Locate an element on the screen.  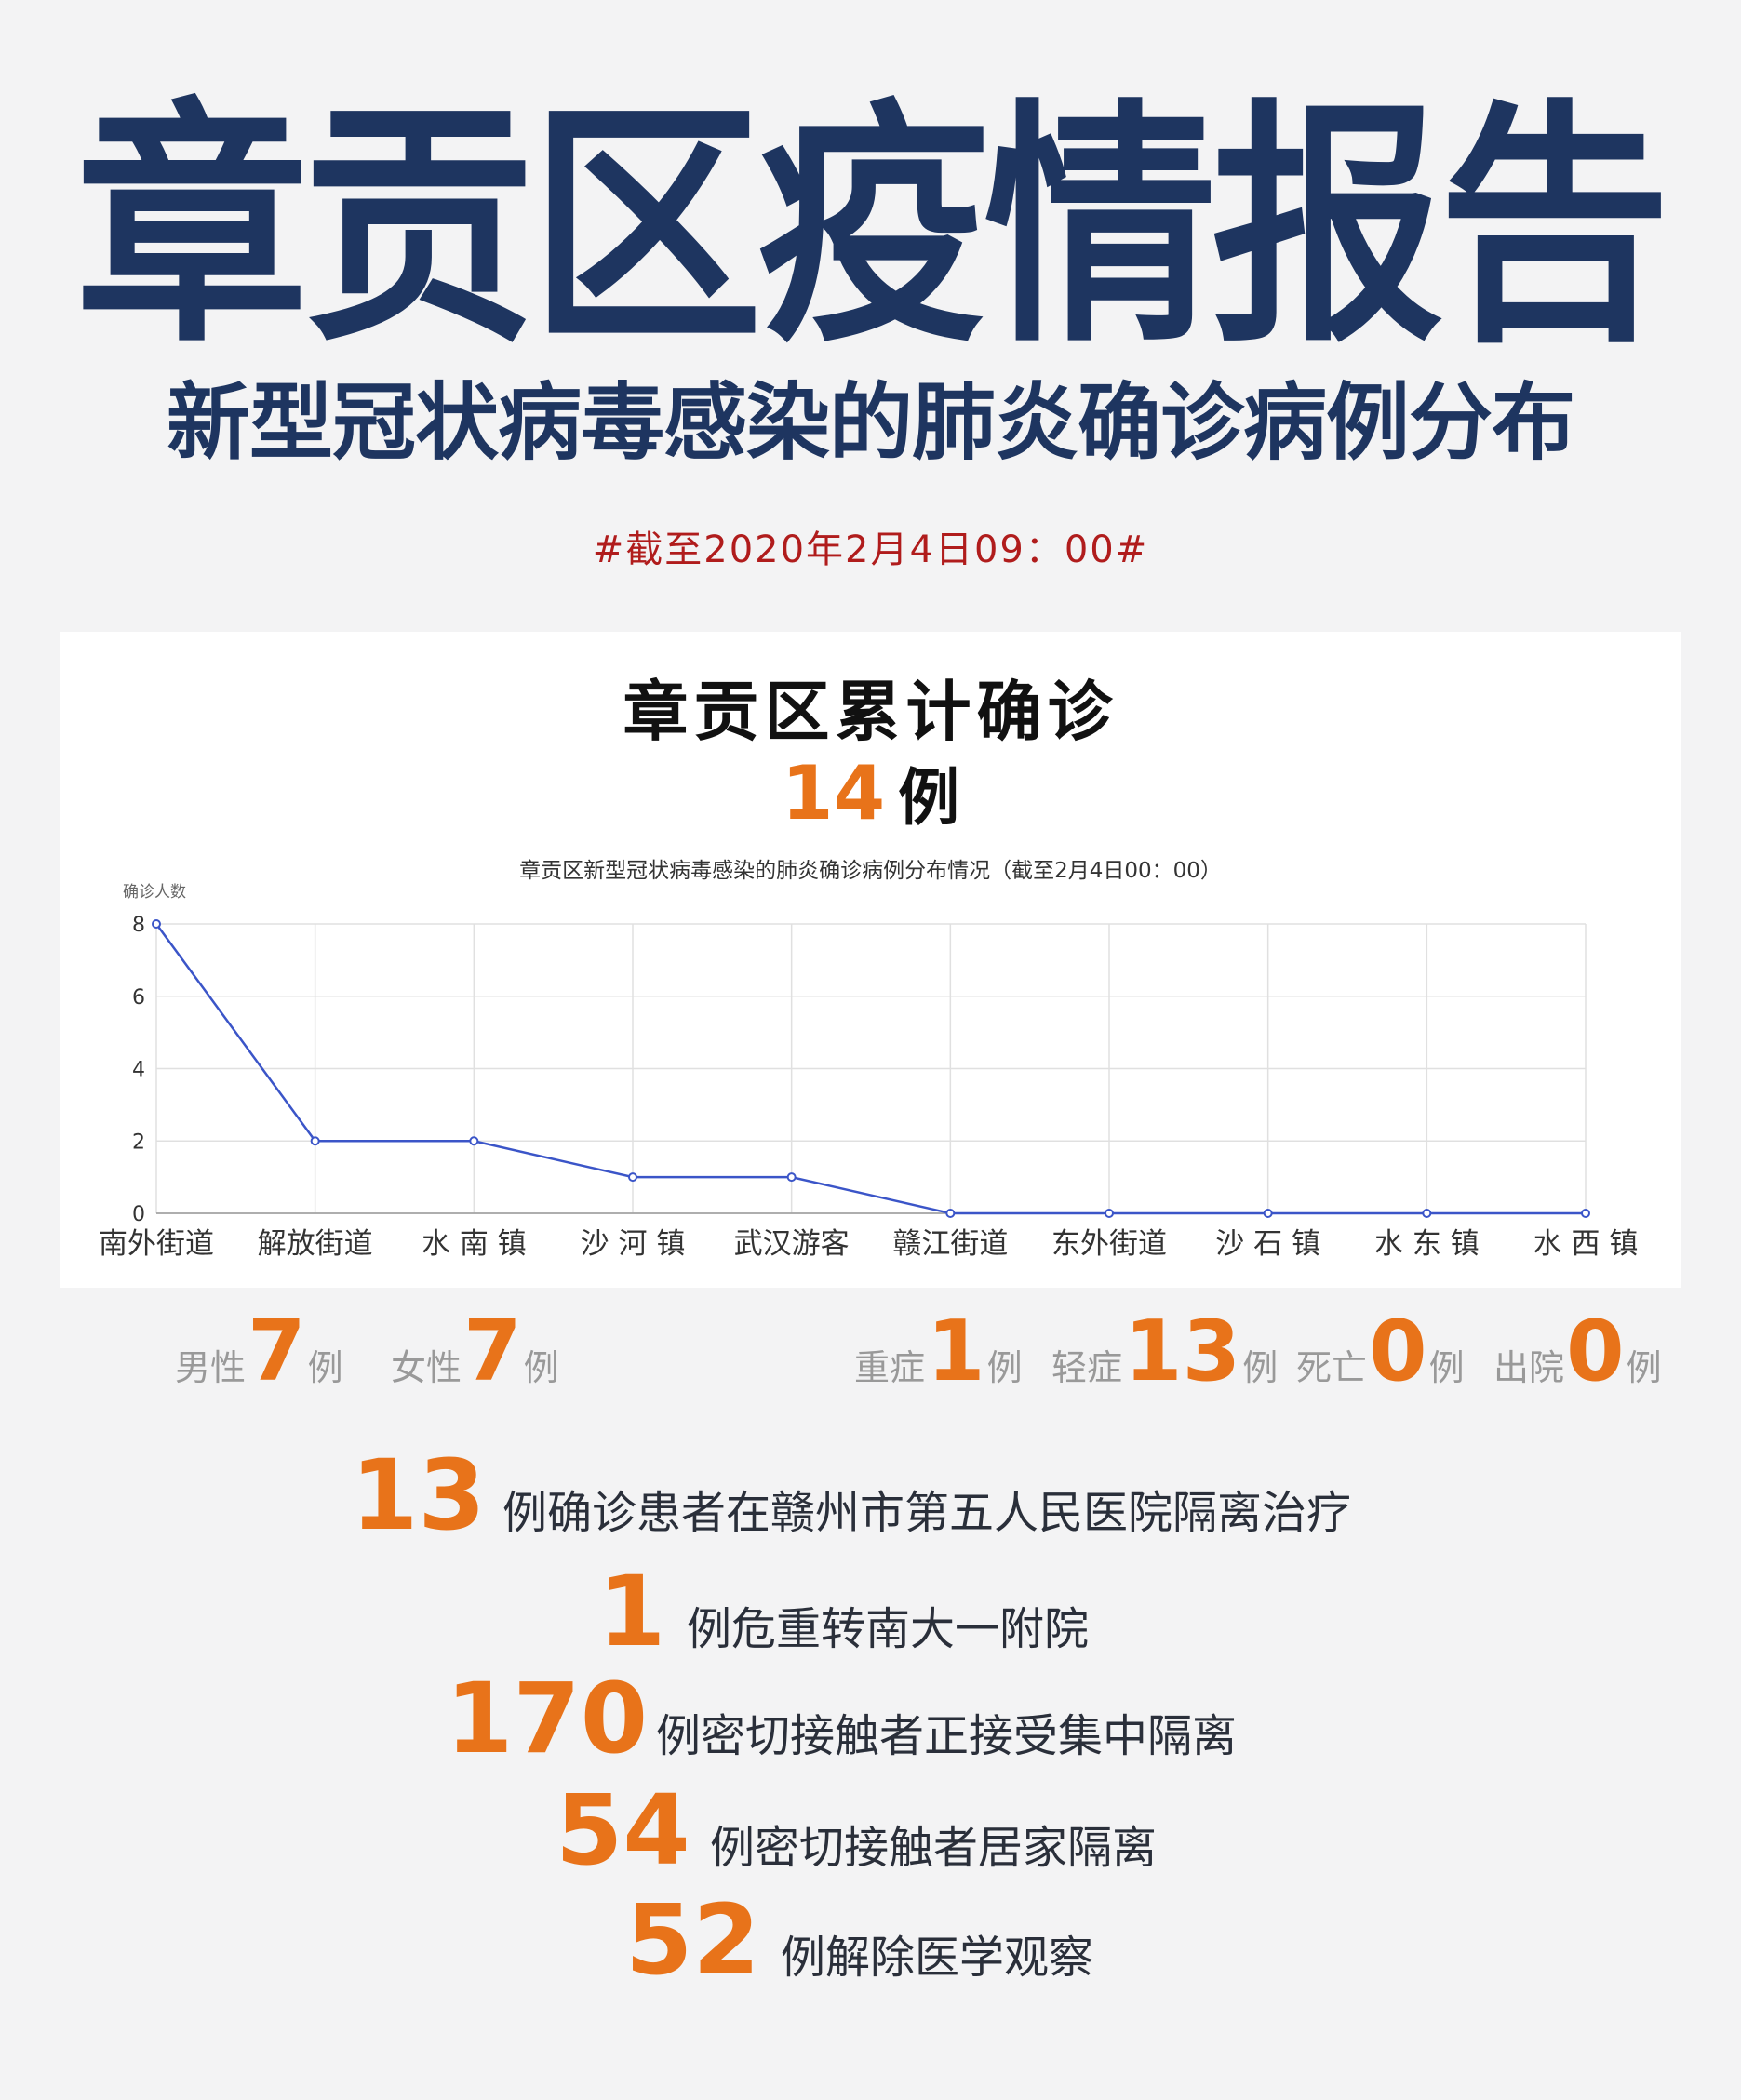
detail-value: 170 is located at coordinates (547, 1719).